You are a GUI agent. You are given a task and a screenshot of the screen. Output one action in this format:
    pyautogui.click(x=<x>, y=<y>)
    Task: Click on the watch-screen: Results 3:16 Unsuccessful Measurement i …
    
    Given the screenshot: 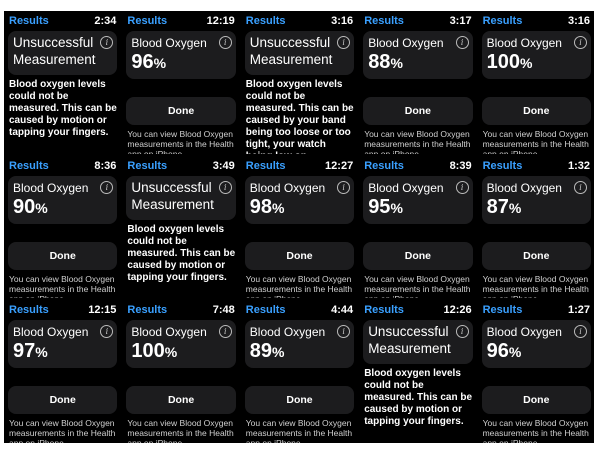 What is the action you would take?
    pyautogui.click(x=299, y=82)
    